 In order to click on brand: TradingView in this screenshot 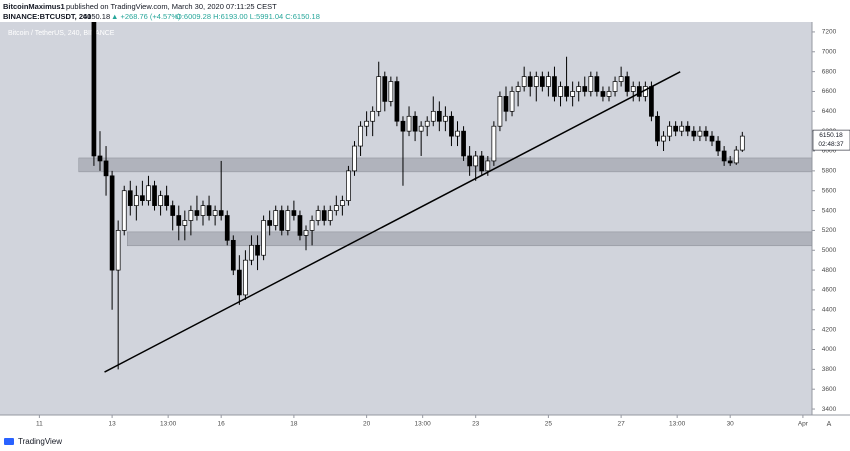, I will do `click(40, 441)`.